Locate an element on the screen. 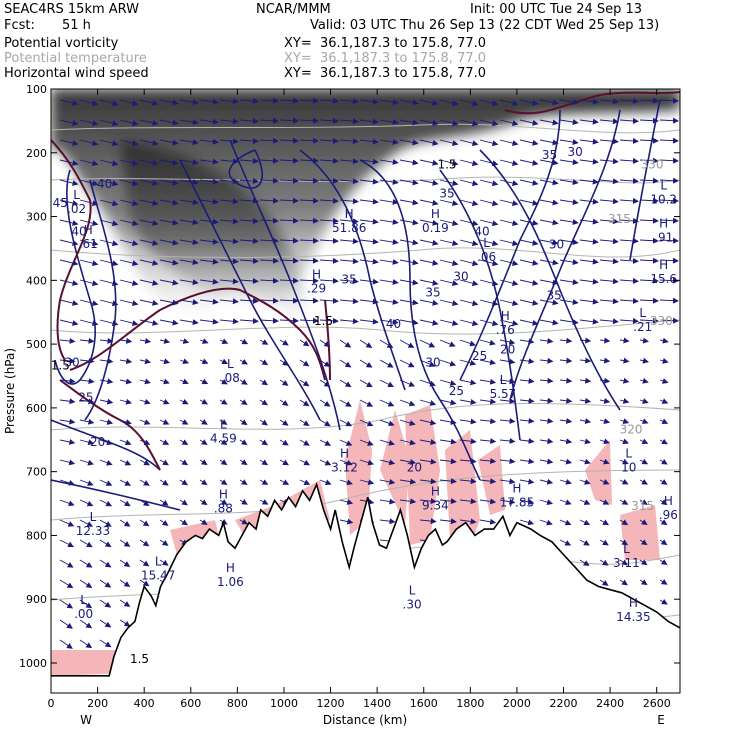 The width and height of the screenshot is (740, 740). x-tick-label: 1200 is located at coordinates (331, 703).